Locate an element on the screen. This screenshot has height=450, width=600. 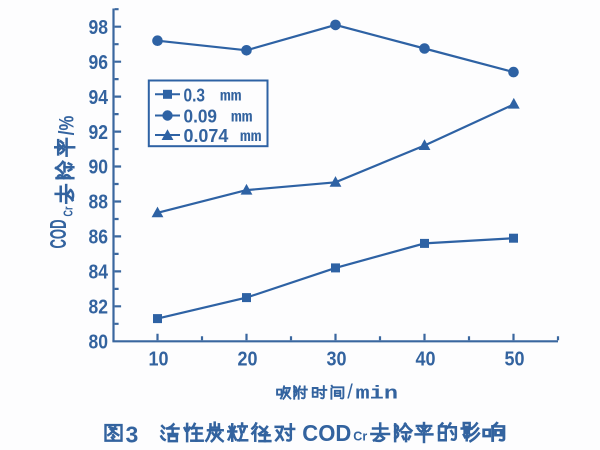
svg-text: 30 is located at coordinates (337, 359).